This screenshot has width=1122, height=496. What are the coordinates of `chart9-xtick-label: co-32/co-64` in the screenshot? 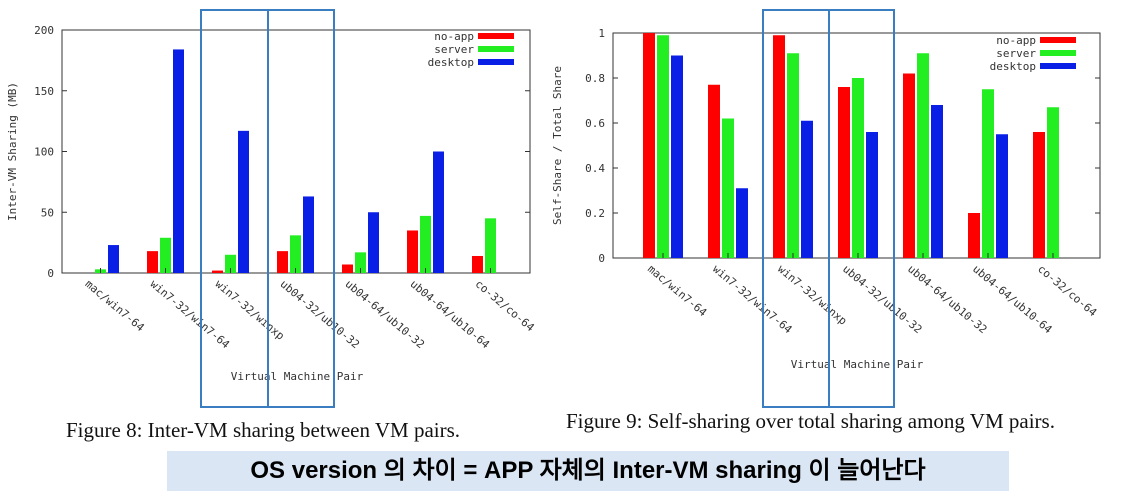 It's located at (1067, 290).